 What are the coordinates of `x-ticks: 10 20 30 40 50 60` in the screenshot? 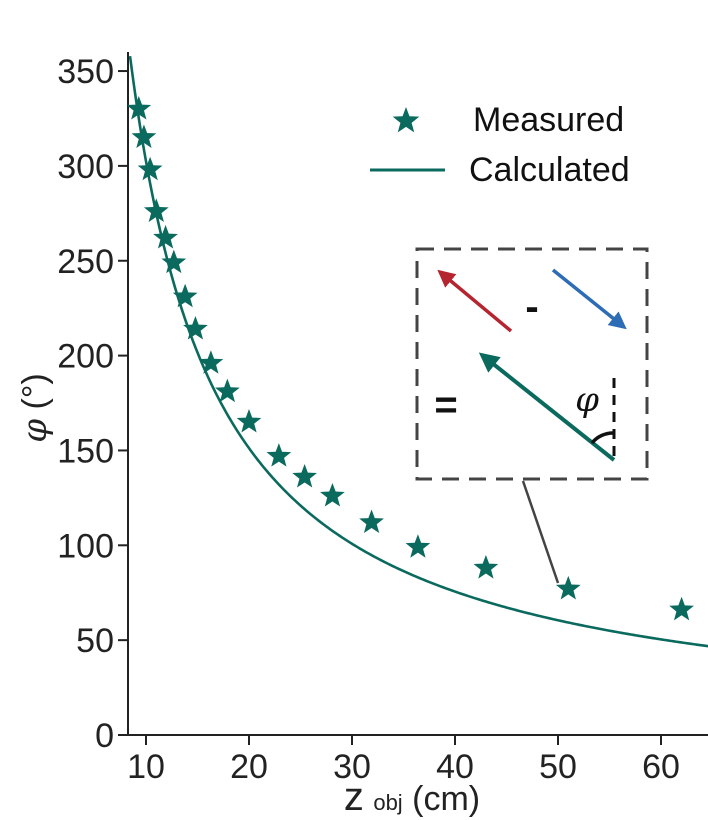 It's located at (403, 760).